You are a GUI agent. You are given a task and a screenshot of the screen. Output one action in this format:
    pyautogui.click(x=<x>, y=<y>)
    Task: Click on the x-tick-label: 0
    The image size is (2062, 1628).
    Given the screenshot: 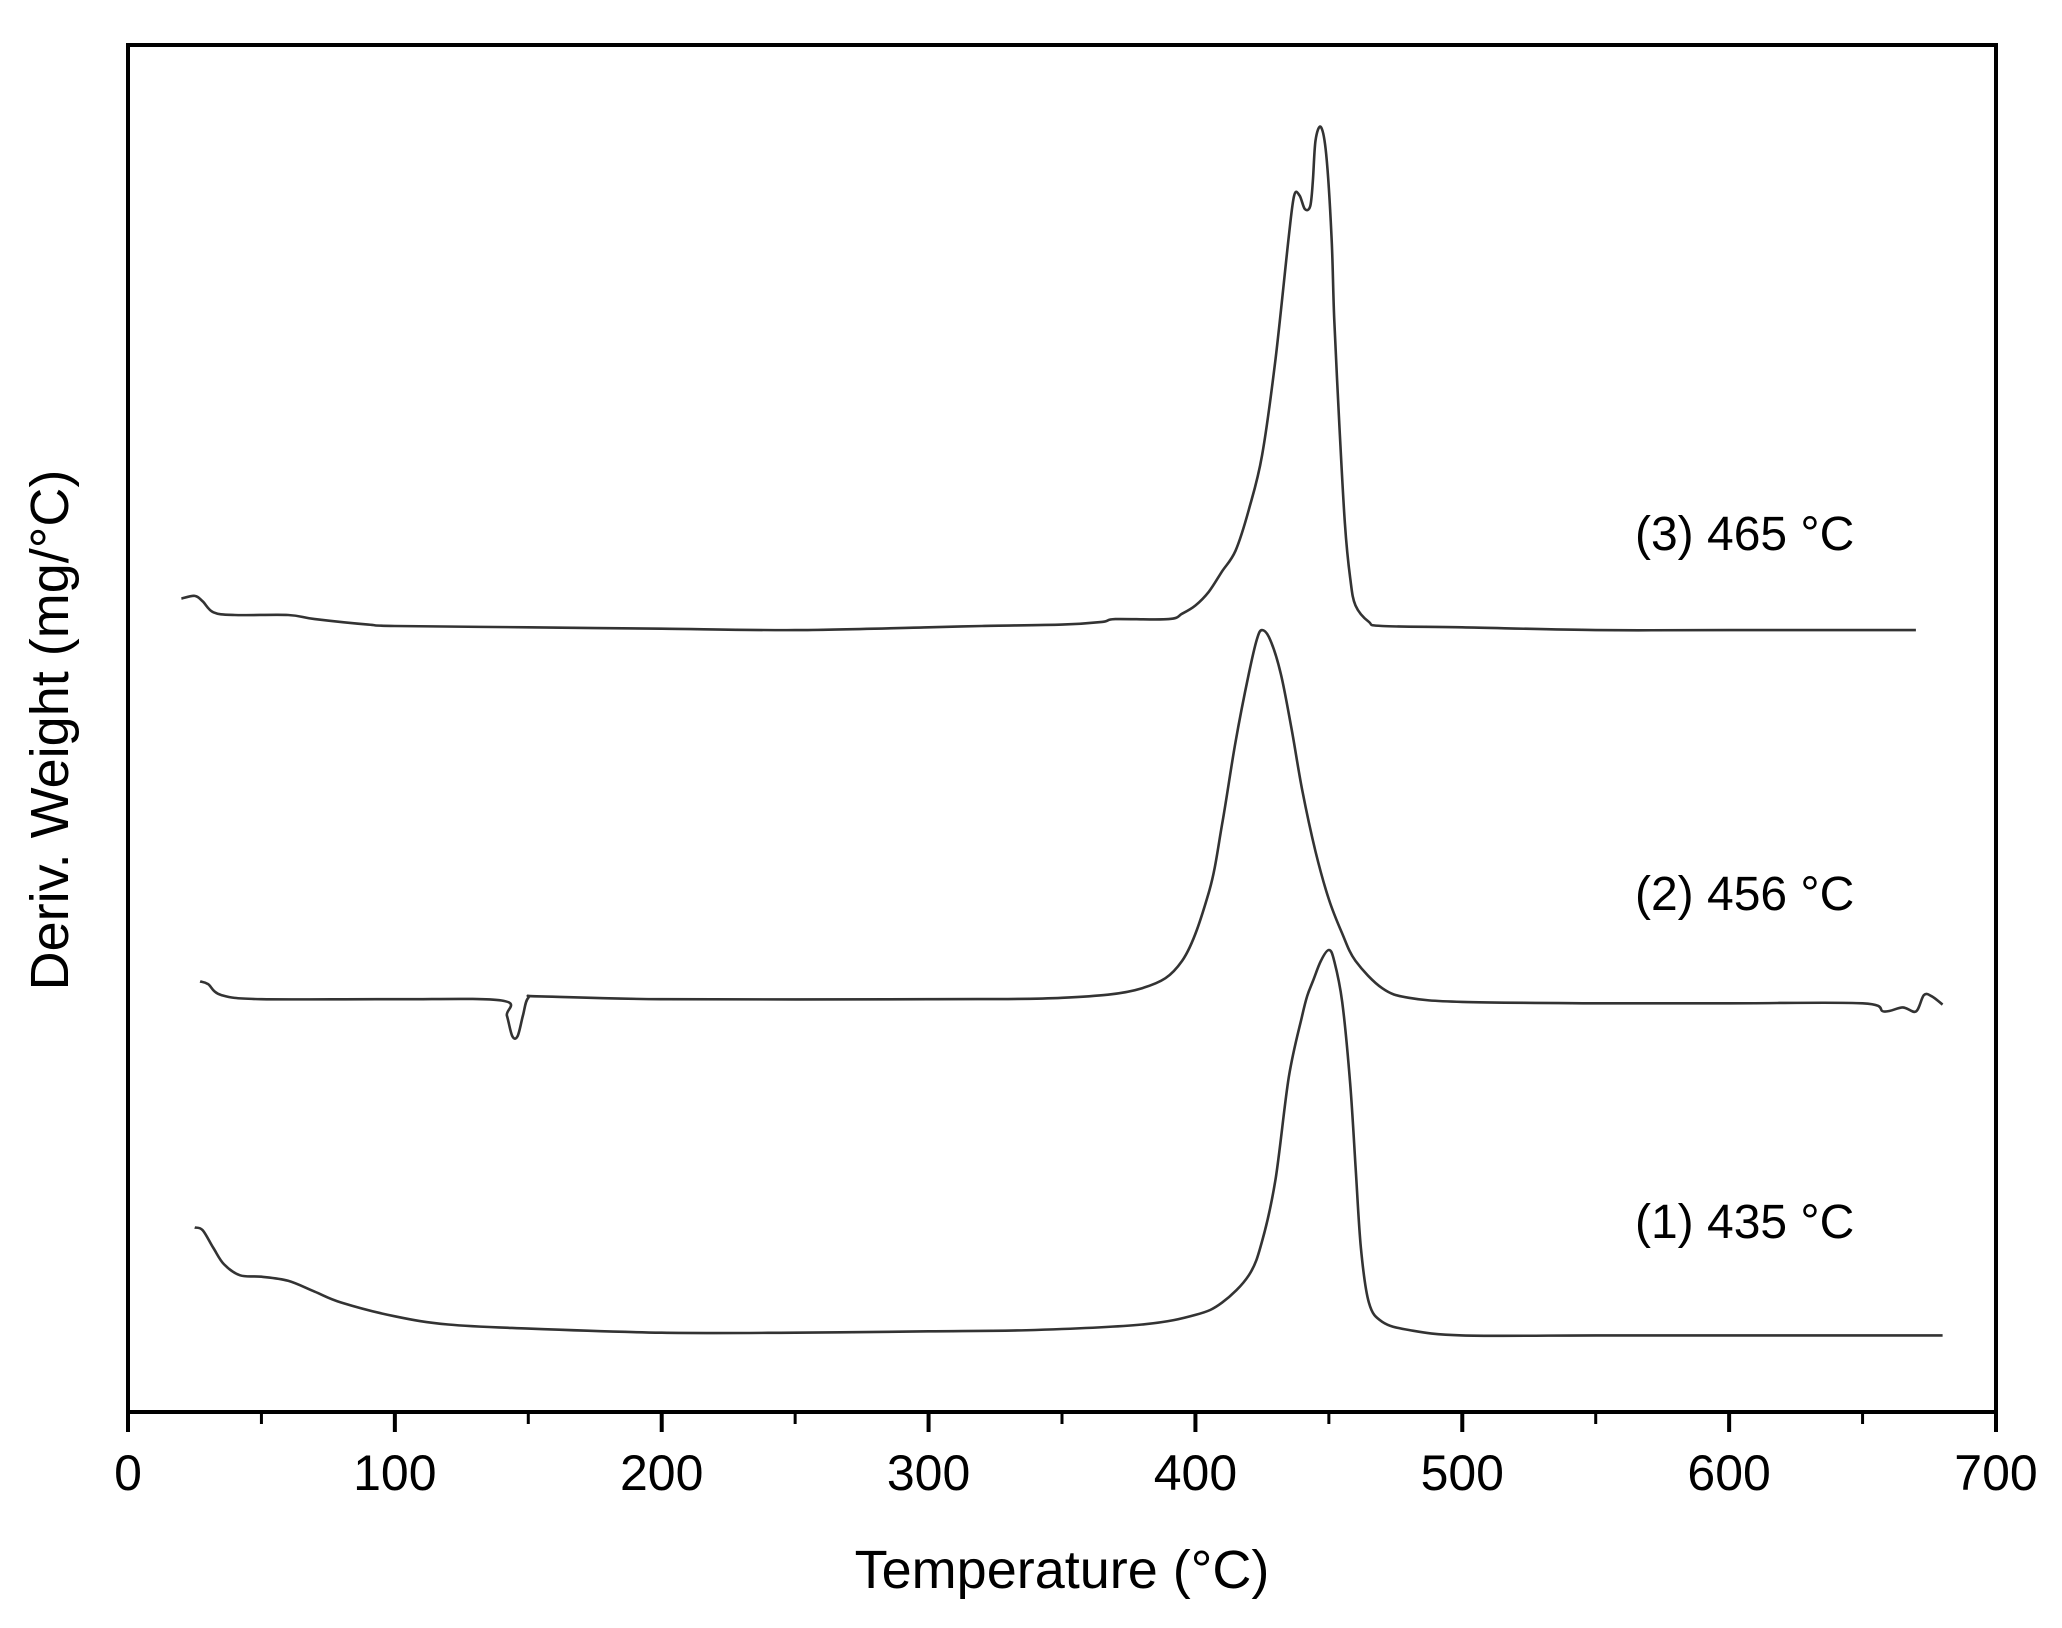 What is the action you would take?
    pyautogui.click(x=128, y=1473)
    